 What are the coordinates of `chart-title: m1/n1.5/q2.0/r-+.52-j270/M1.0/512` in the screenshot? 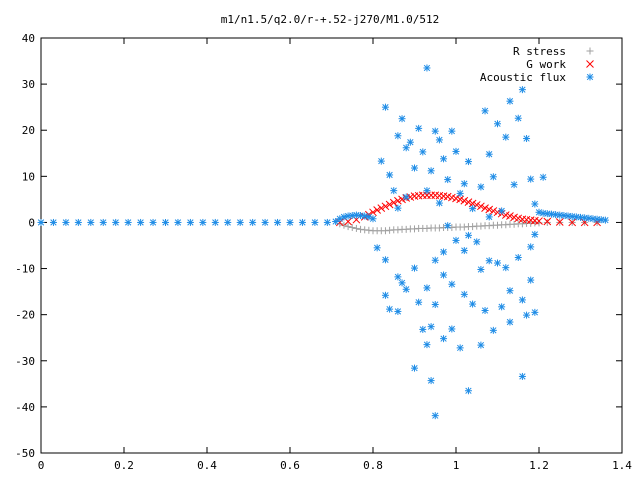 It's located at (330, 19).